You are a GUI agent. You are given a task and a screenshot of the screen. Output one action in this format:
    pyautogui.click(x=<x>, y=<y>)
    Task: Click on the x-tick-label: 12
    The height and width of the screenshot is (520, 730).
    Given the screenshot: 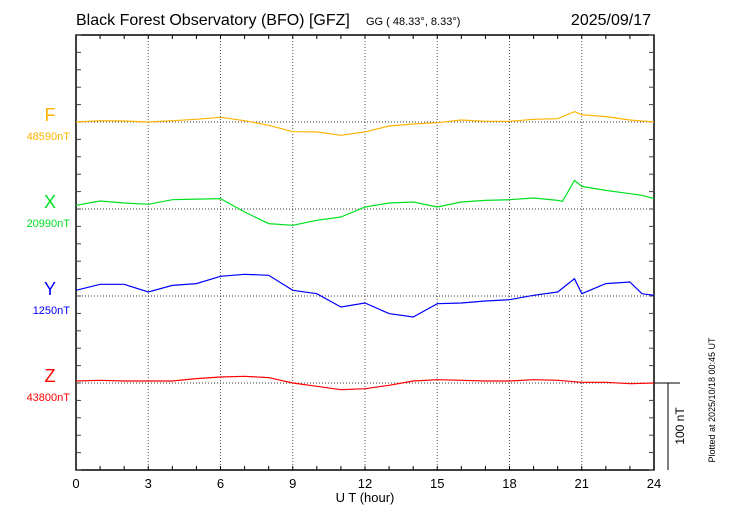 What is the action you would take?
    pyautogui.click(x=365, y=483)
    